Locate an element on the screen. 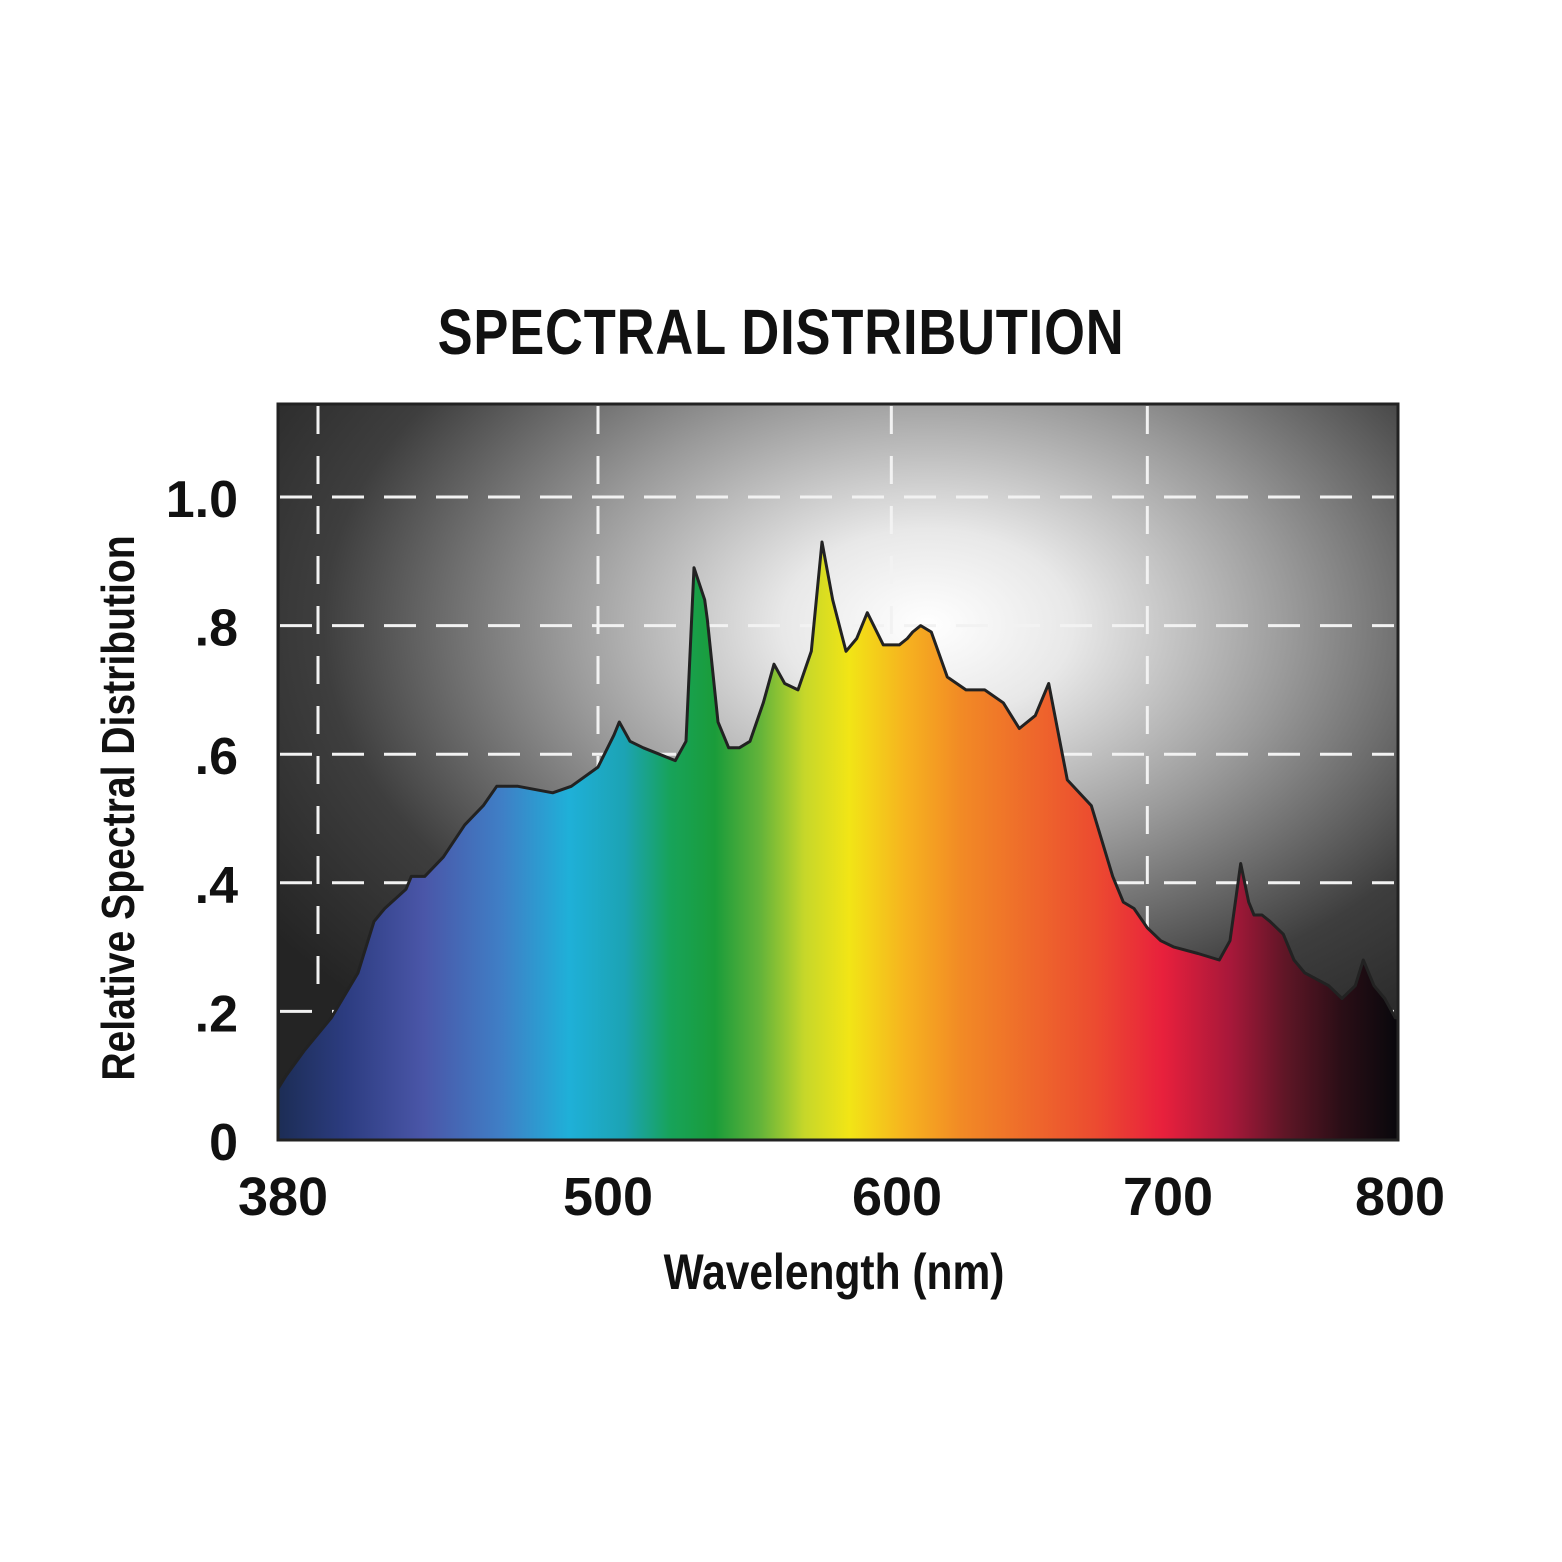 The image size is (1562, 1562). x-tick-label: 700 is located at coordinates (1168, 1197).